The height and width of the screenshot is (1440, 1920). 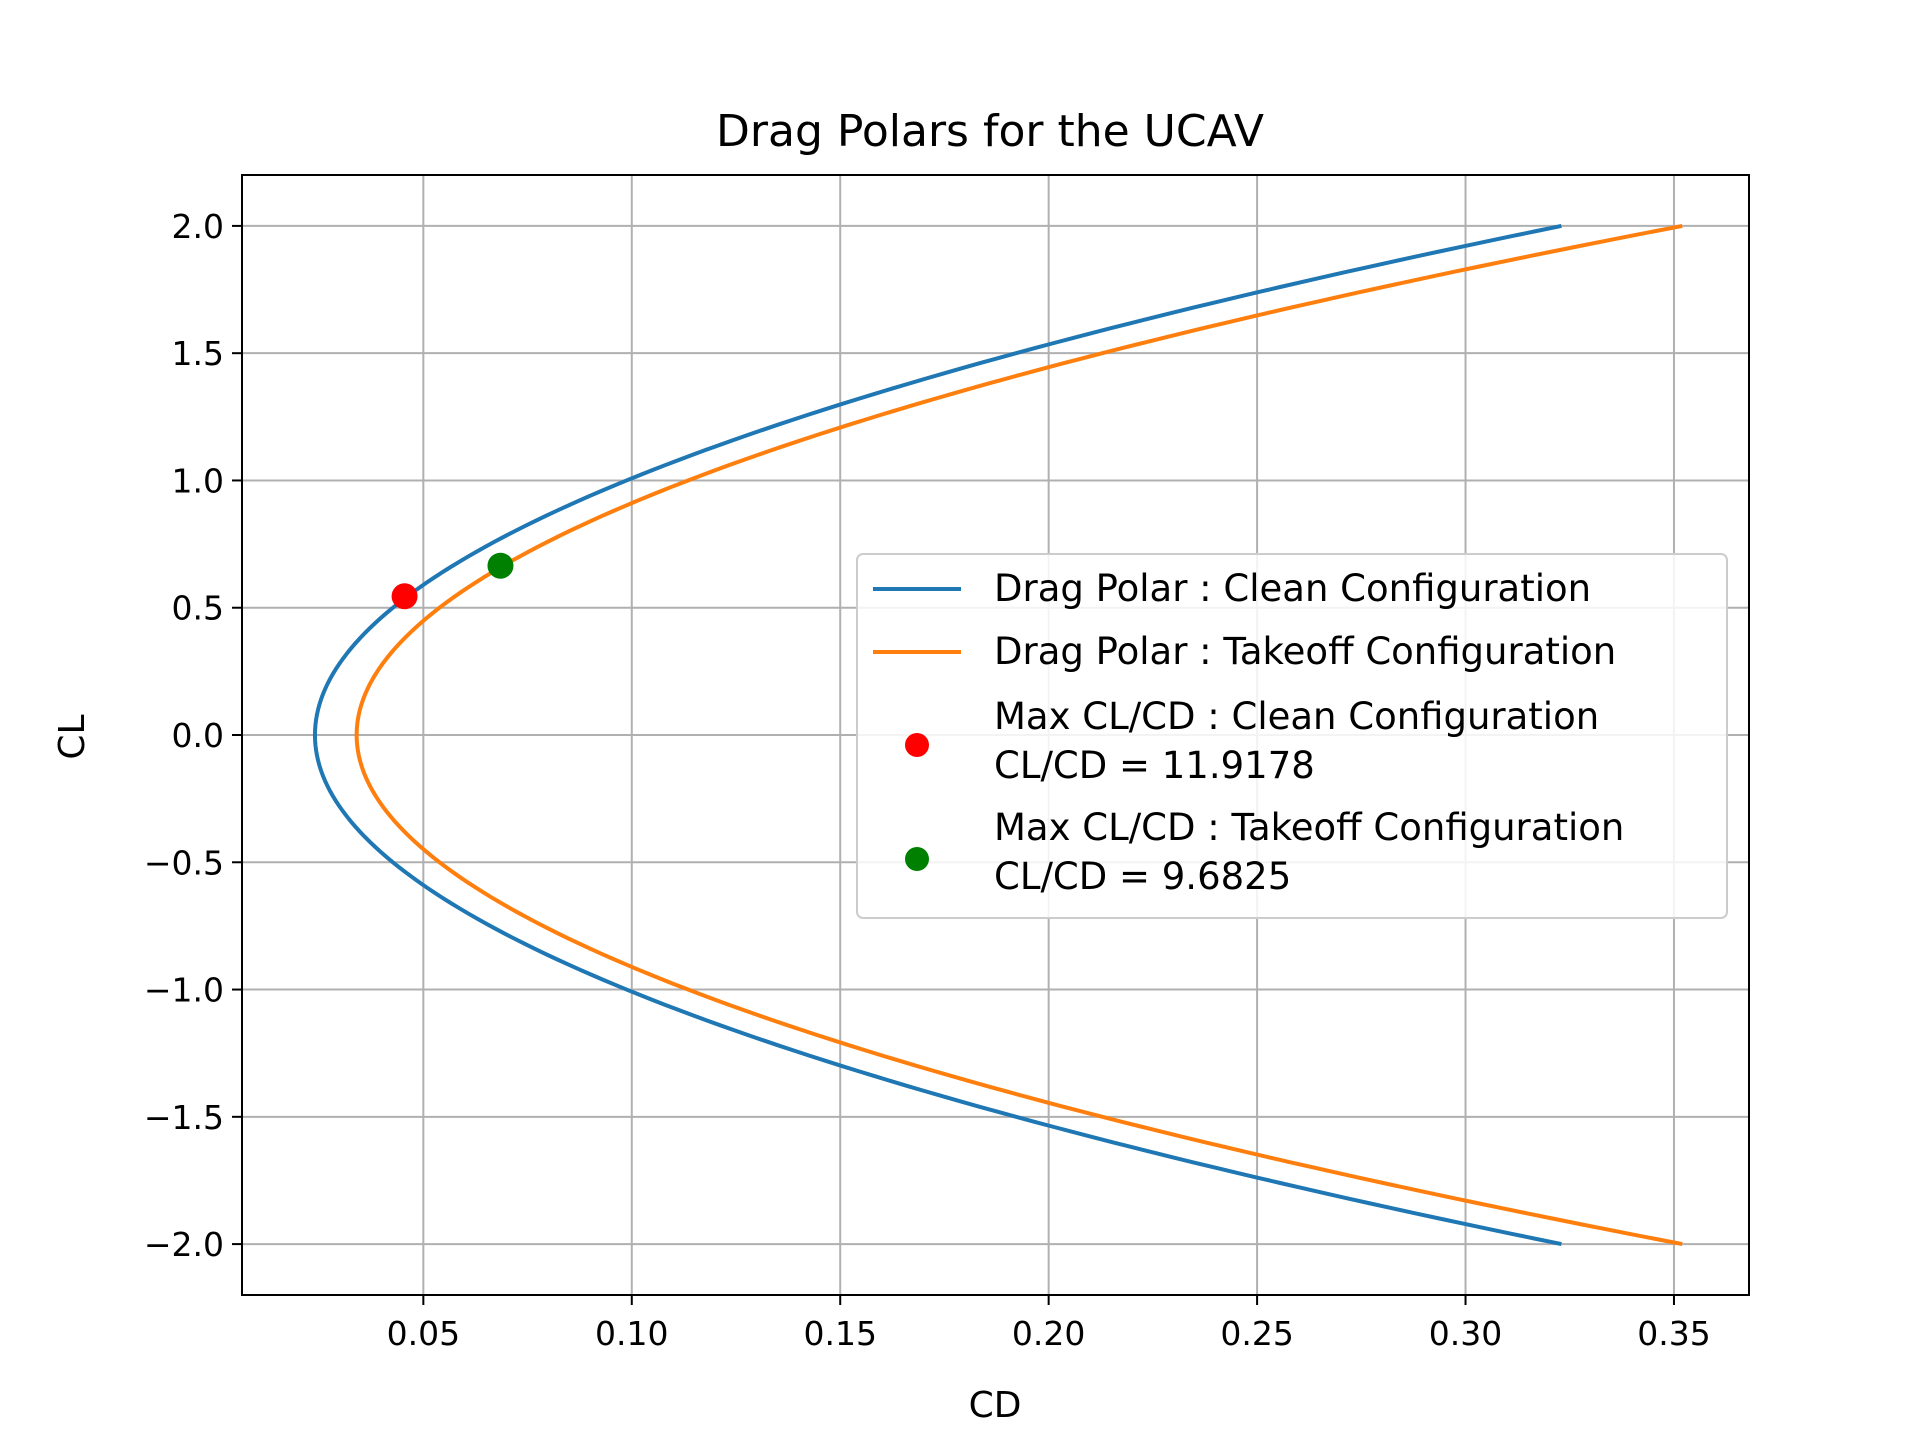 I want to click on y-tick-label: −1.0, so click(x=184, y=990).